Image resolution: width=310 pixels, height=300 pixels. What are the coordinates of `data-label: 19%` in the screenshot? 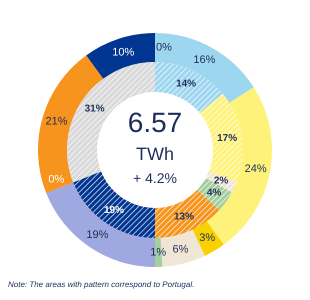 It's located at (97, 234).